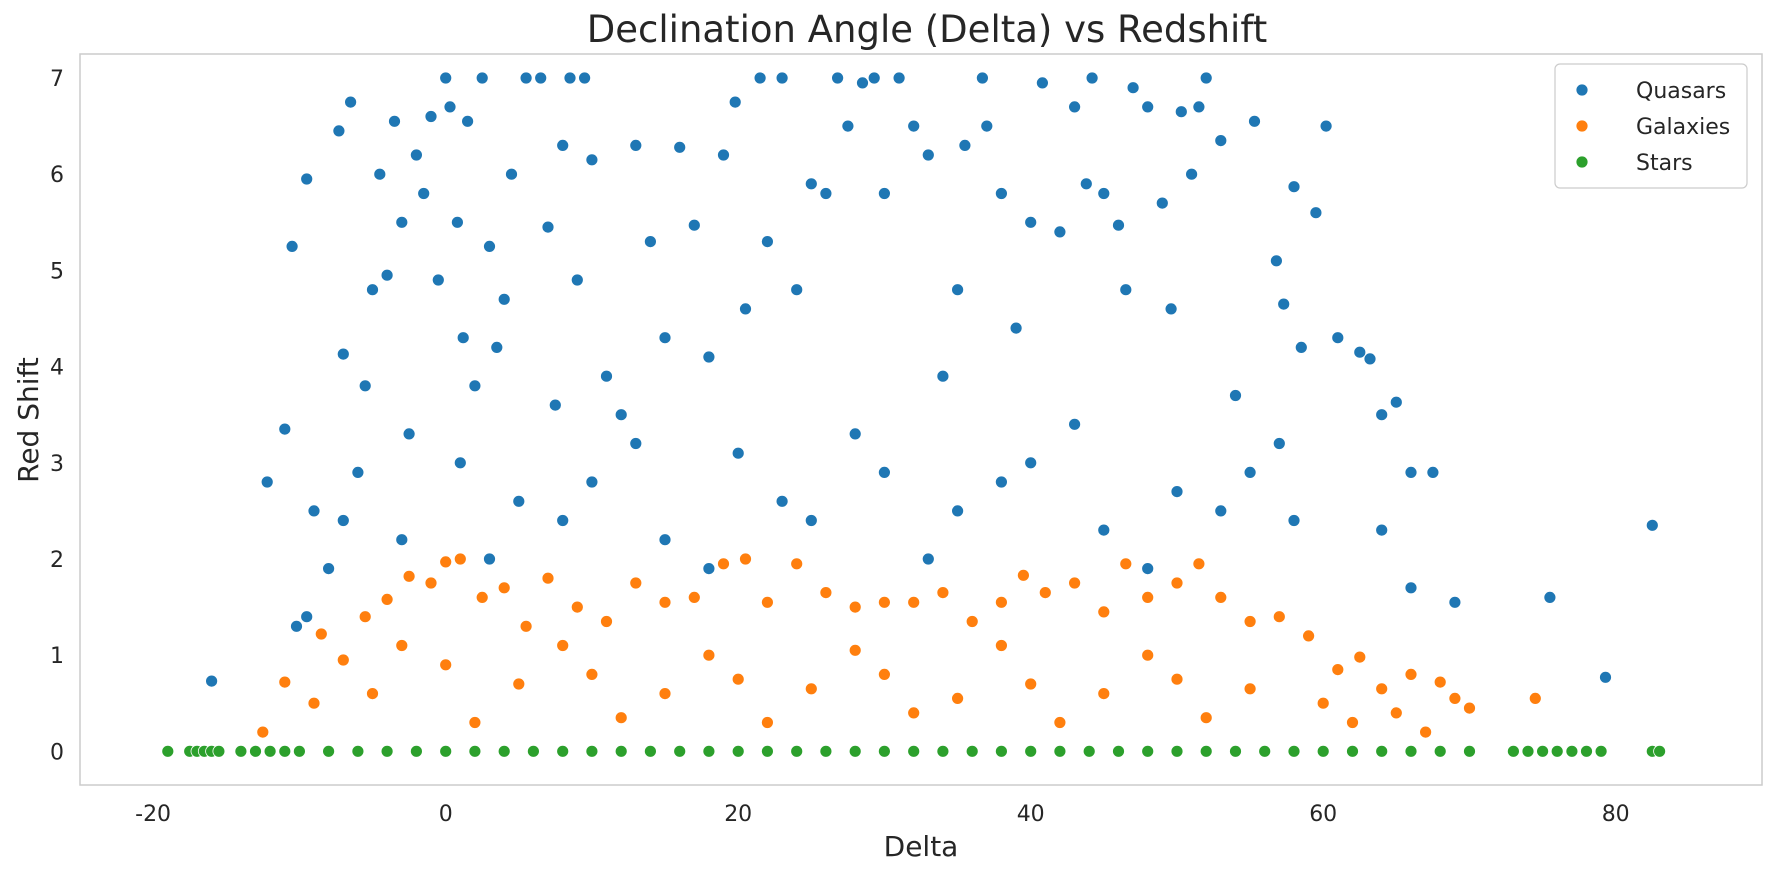 This screenshot has height=878, width=1772. Describe the element at coordinates (57, 175) in the screenshot. I see `y-tick-label: 6` at that location.